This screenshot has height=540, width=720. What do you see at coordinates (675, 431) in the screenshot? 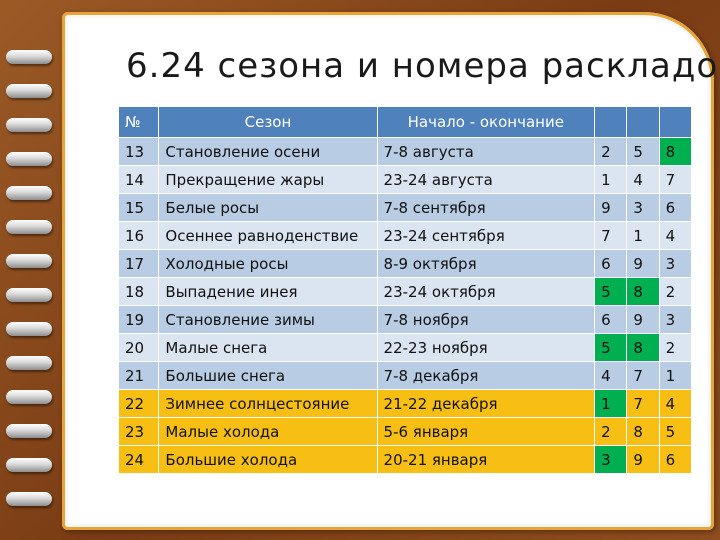
I see `row-value-c: 5` at bounding box center [675, 431].